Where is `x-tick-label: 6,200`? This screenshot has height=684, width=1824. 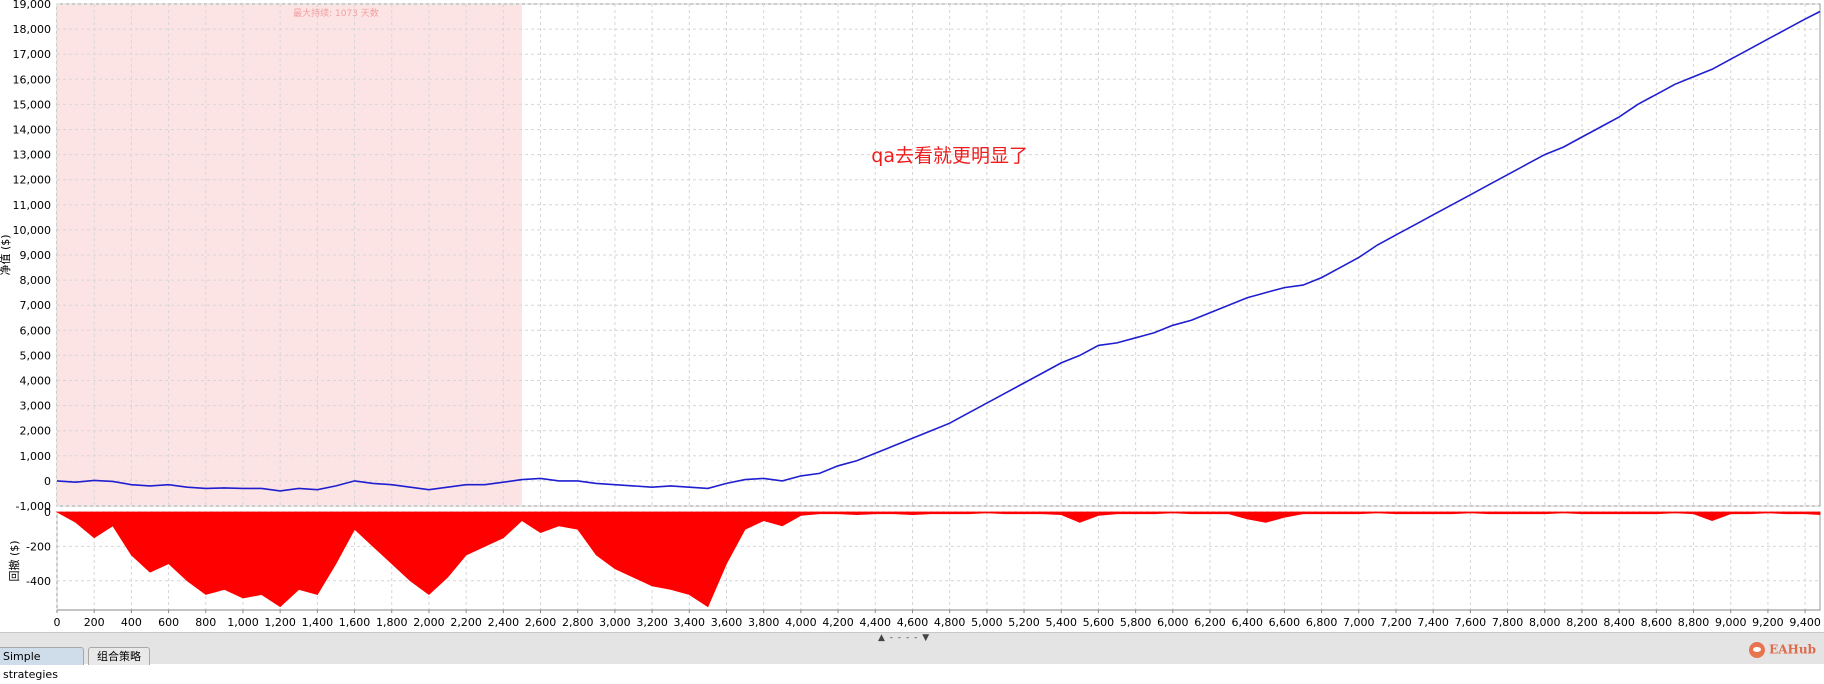
x-tick-label: 6,200 is located at coordinates (1210, 622).